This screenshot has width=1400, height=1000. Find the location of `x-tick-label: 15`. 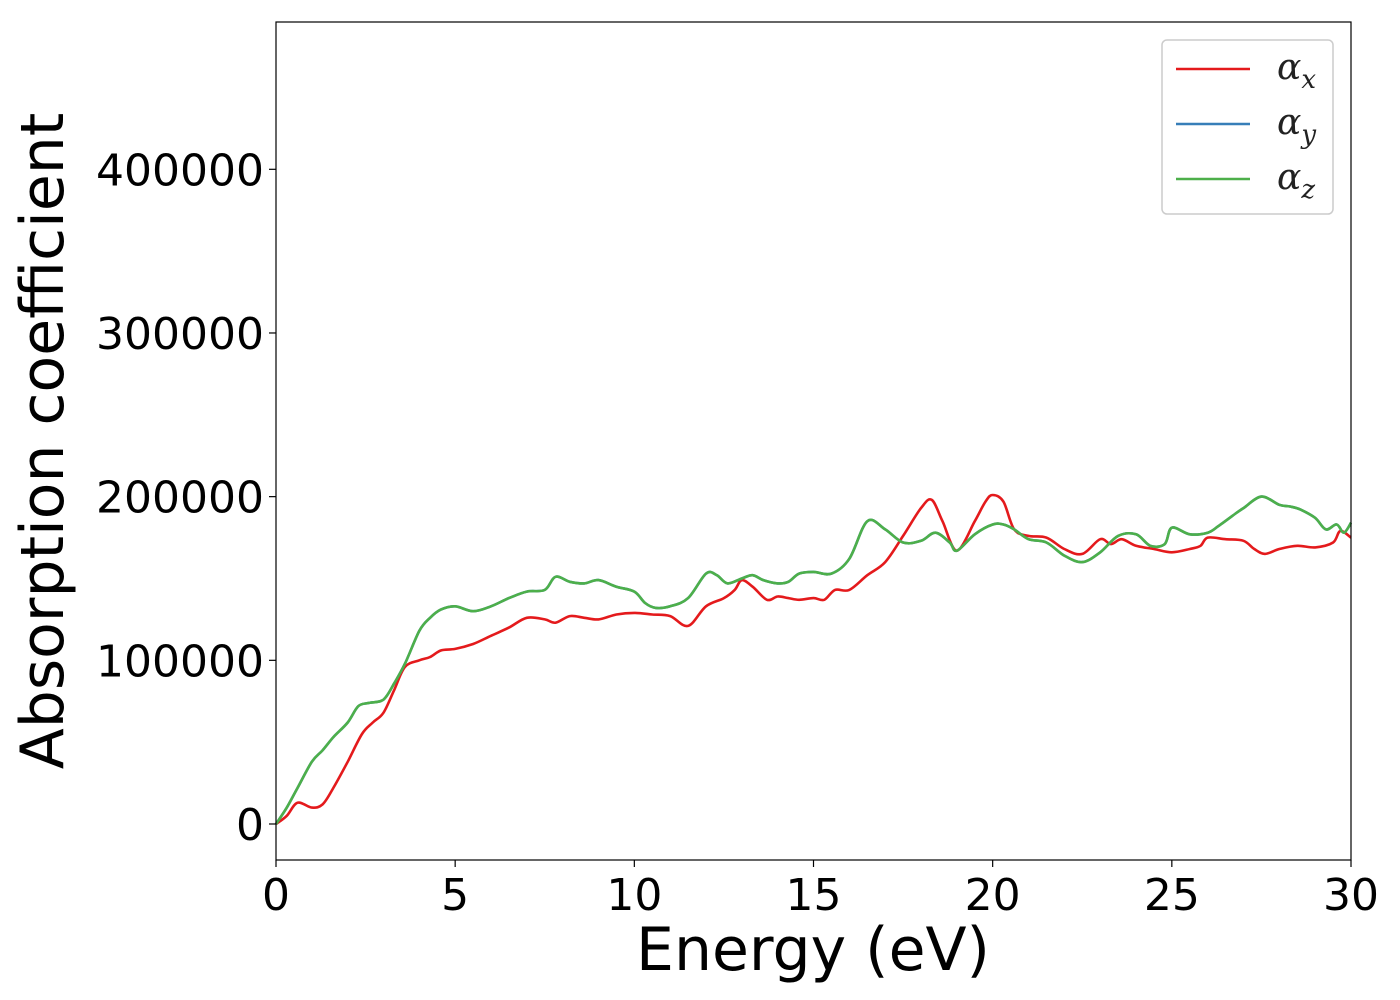

x-tick-label: 15 is located at coordinates (814, 895).